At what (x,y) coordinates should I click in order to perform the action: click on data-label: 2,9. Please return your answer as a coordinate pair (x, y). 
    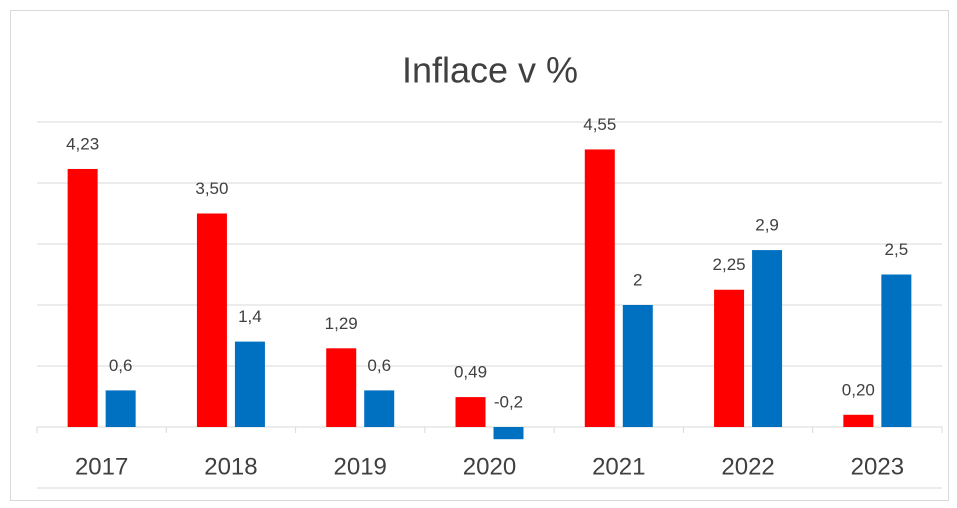
    Looking at the image, I should click on (767, 225).